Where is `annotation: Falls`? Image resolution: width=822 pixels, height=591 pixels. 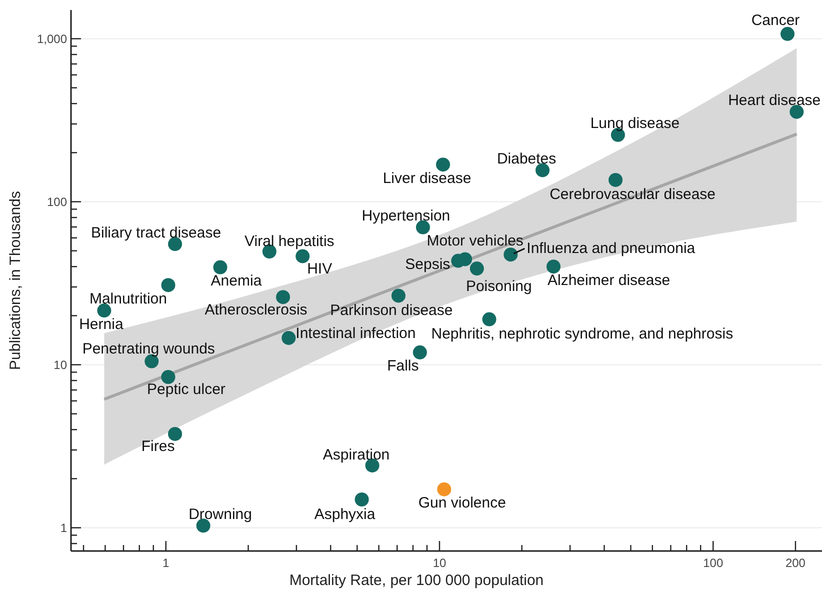
annotation: Falls is located at coordinates (403, 366).